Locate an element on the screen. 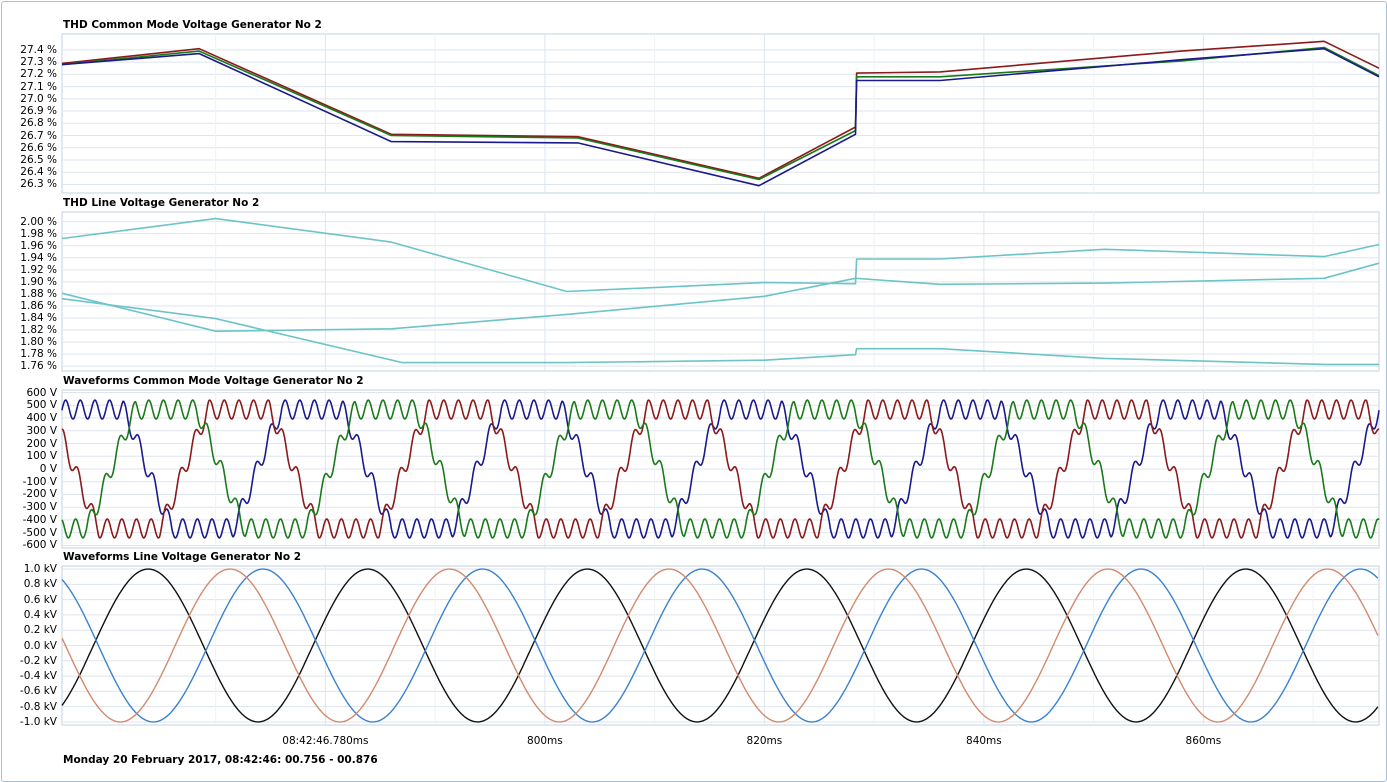 This screenshot has width=1387, height=782. y-tick-label: 26.7 % is located at coordinates (38, 135).